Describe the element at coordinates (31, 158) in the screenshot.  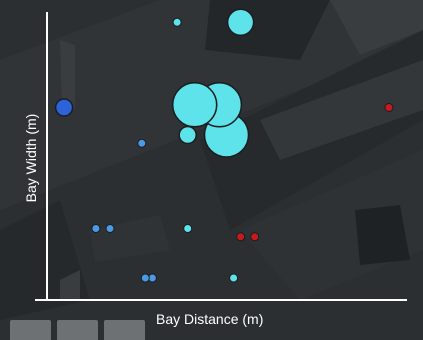
I see `y-axis-label: Bay Width (m)` at that location.